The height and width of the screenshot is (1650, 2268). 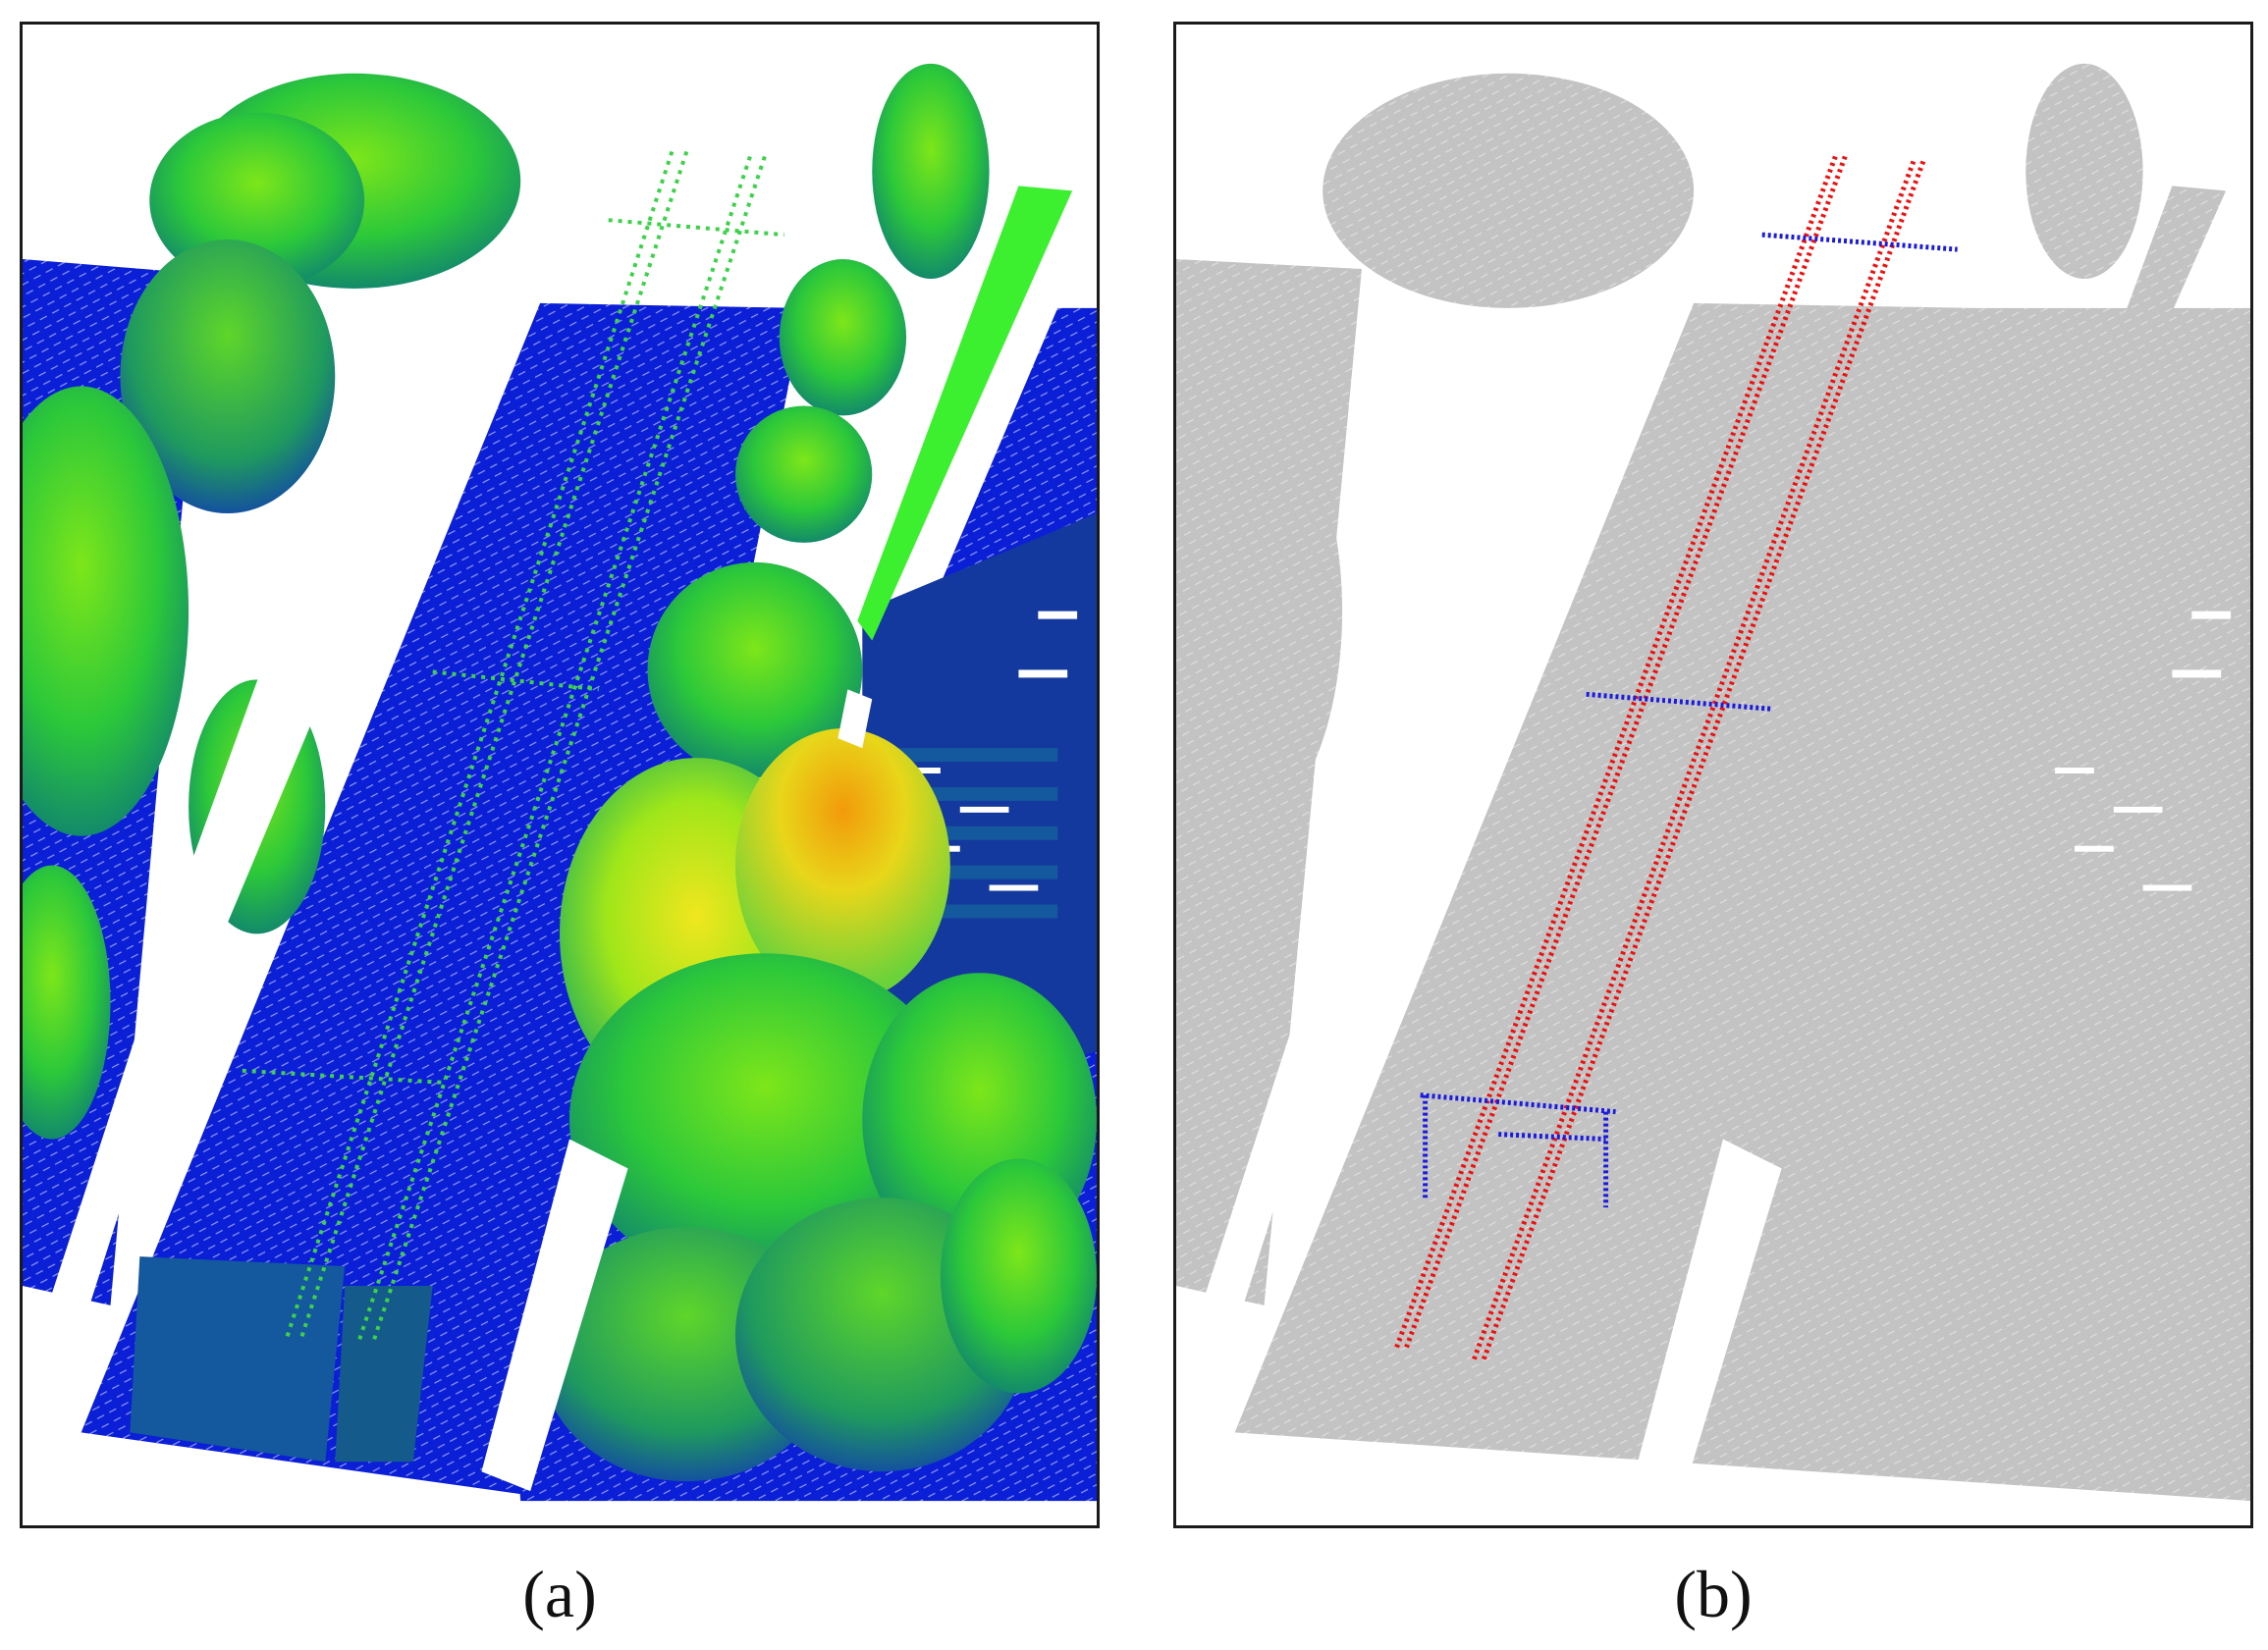 What do you see at coordinates (1689, 720) in the screenshot?
I see `pylon-points-b` at bounding box center [1689, 720].